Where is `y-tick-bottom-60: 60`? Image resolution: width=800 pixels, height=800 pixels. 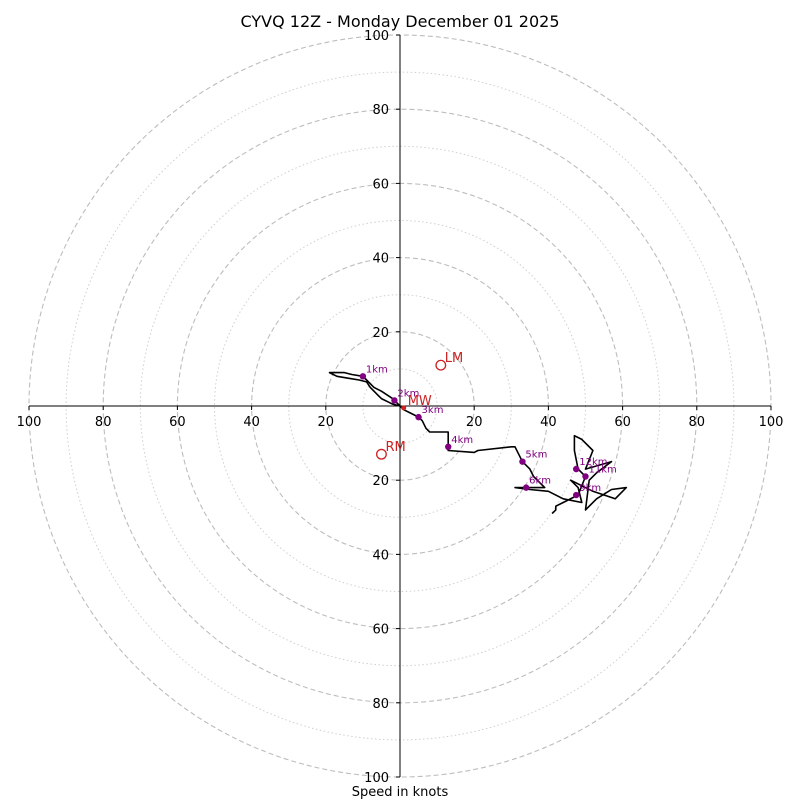
y-tick-bottom-60: 60 is located at coordinates (380, 630).